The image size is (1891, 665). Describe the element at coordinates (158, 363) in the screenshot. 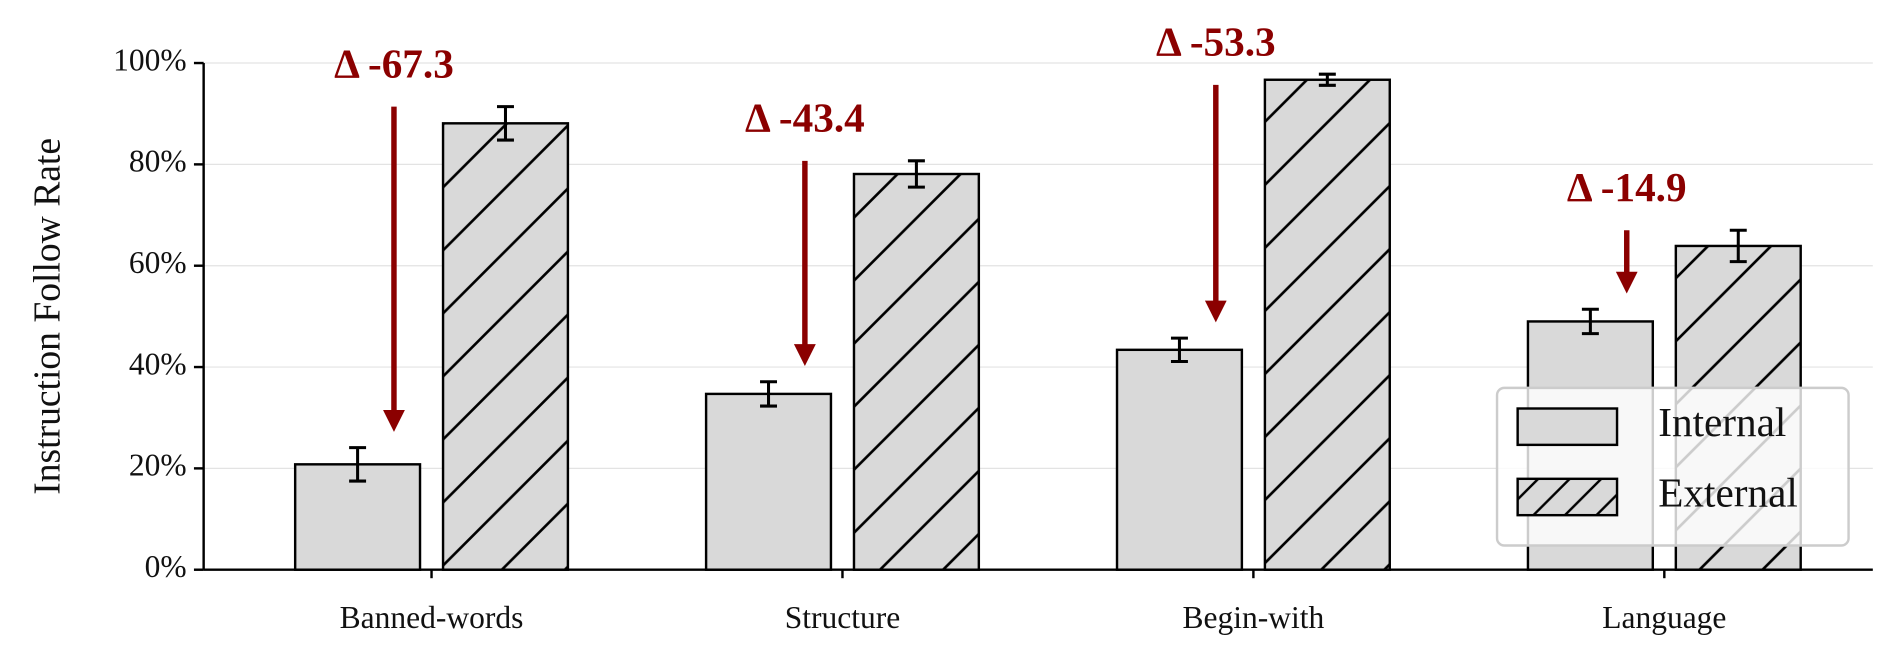

I see `y-tick-label: 40%` at that location.